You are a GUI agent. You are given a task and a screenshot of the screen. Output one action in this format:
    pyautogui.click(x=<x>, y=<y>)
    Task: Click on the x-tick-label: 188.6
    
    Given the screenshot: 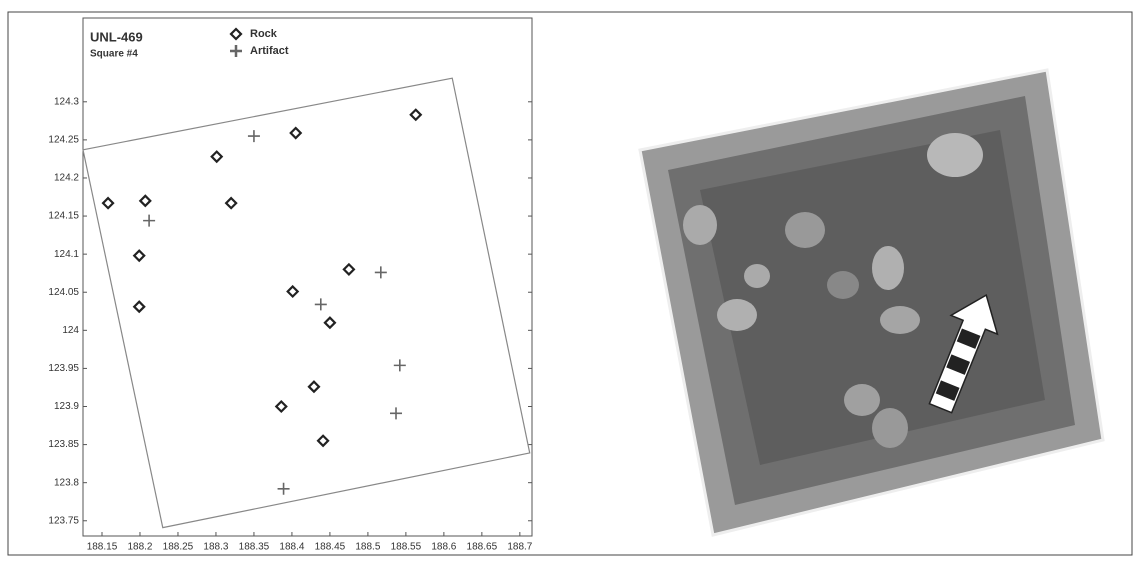 What is the action you would take?
    pyautogui.click(x=443, y=547)
    